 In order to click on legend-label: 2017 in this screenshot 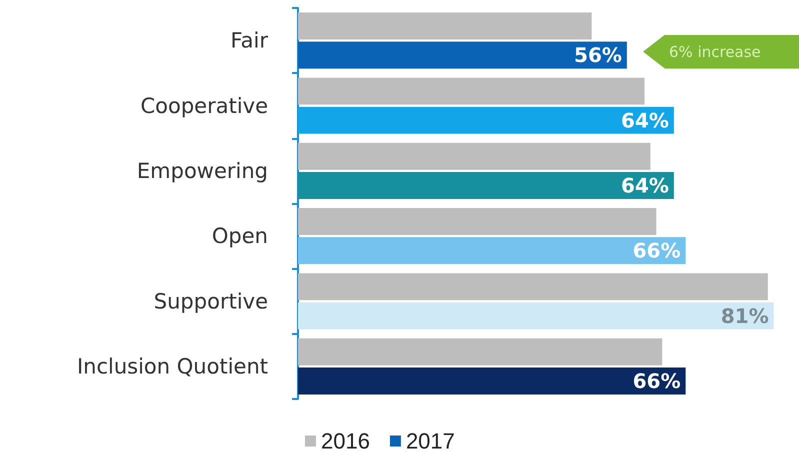, I will do `click(430, 441)`.